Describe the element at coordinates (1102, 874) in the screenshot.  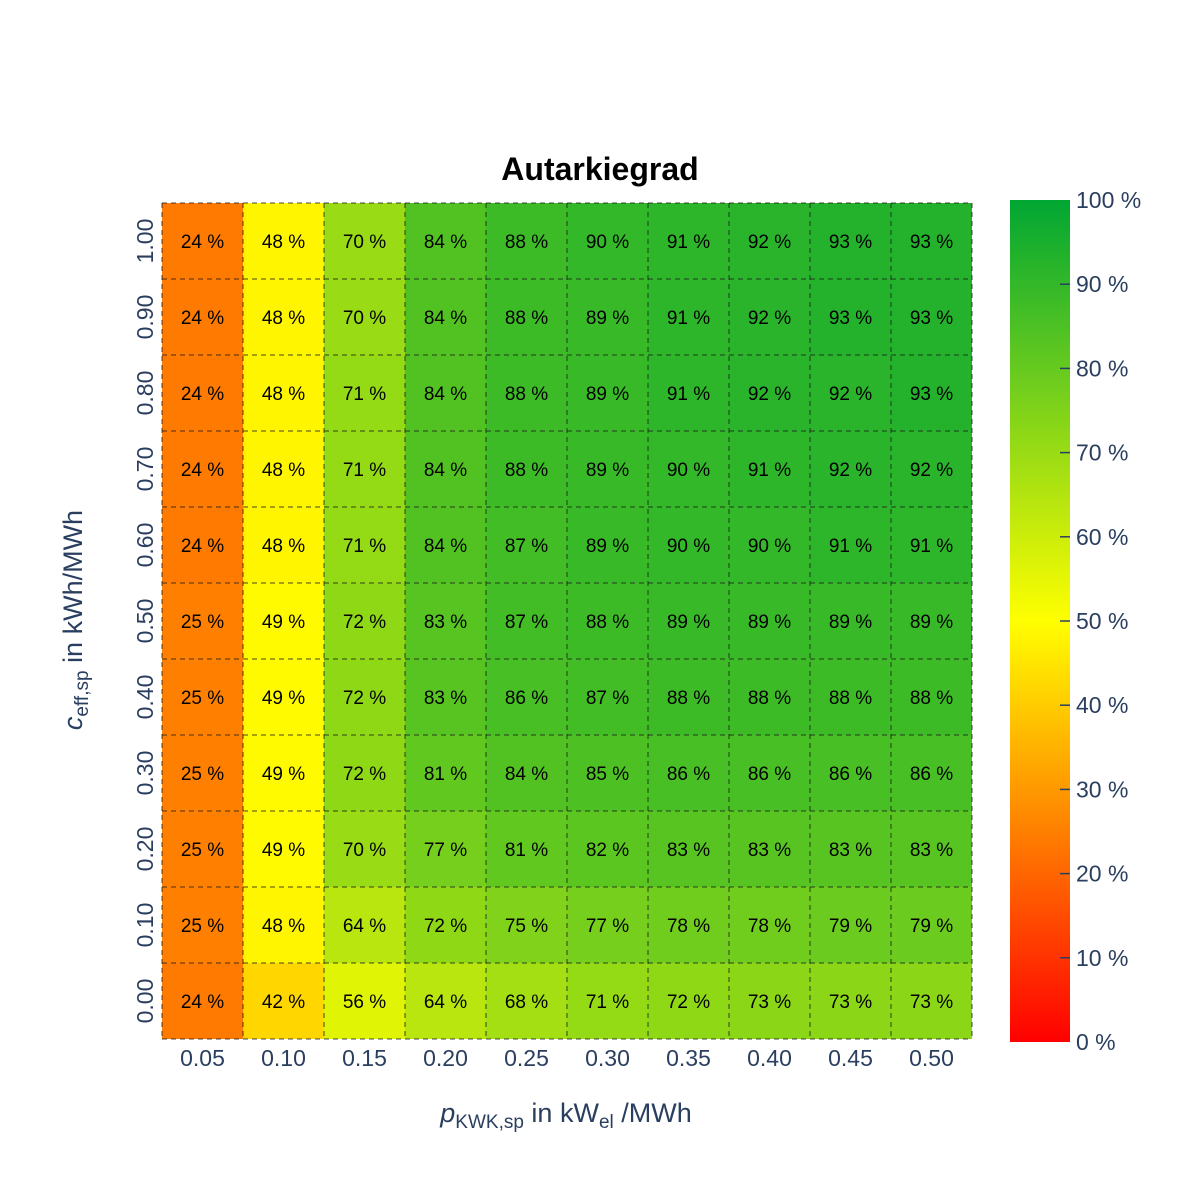
I see `colorbar-tick-label: 20 %` at that location.